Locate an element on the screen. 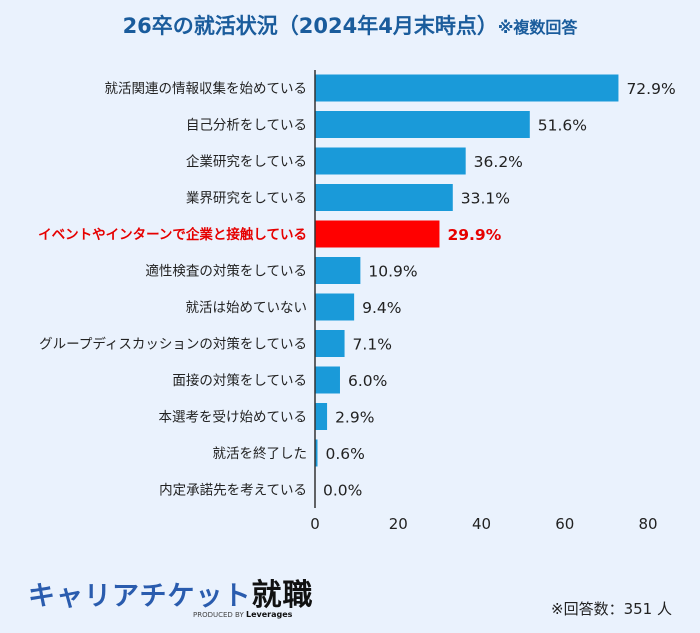  category-label: イベントやインターンで企業と接触している is located at coordinates (172, 234).